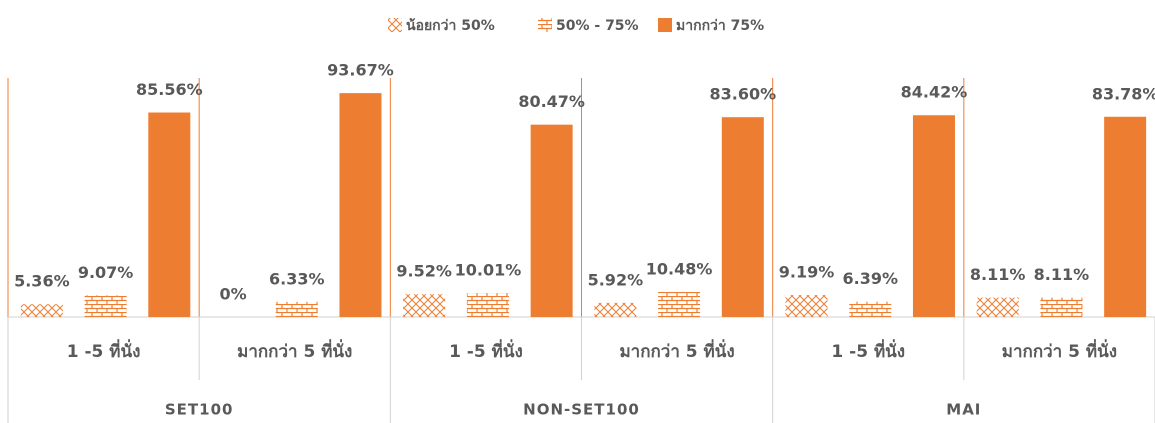 The height and width of the screenshot is (423, 1155). What do you see at coordinates (679, 268) in the screenshot?
I see `value-label: 10.48%` at bounding box center [679, 268].